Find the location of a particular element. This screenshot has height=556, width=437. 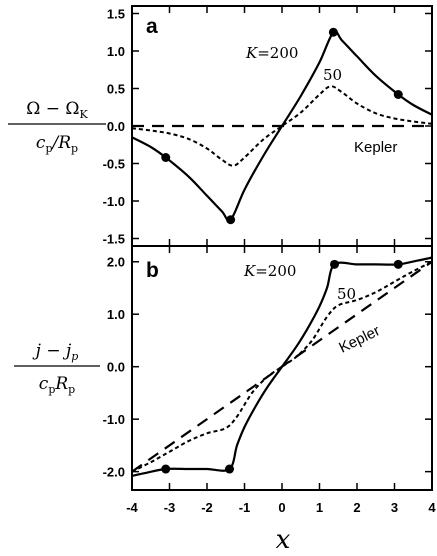

panel-b-xtick-label: 3 is located at coordinates (394, 507).